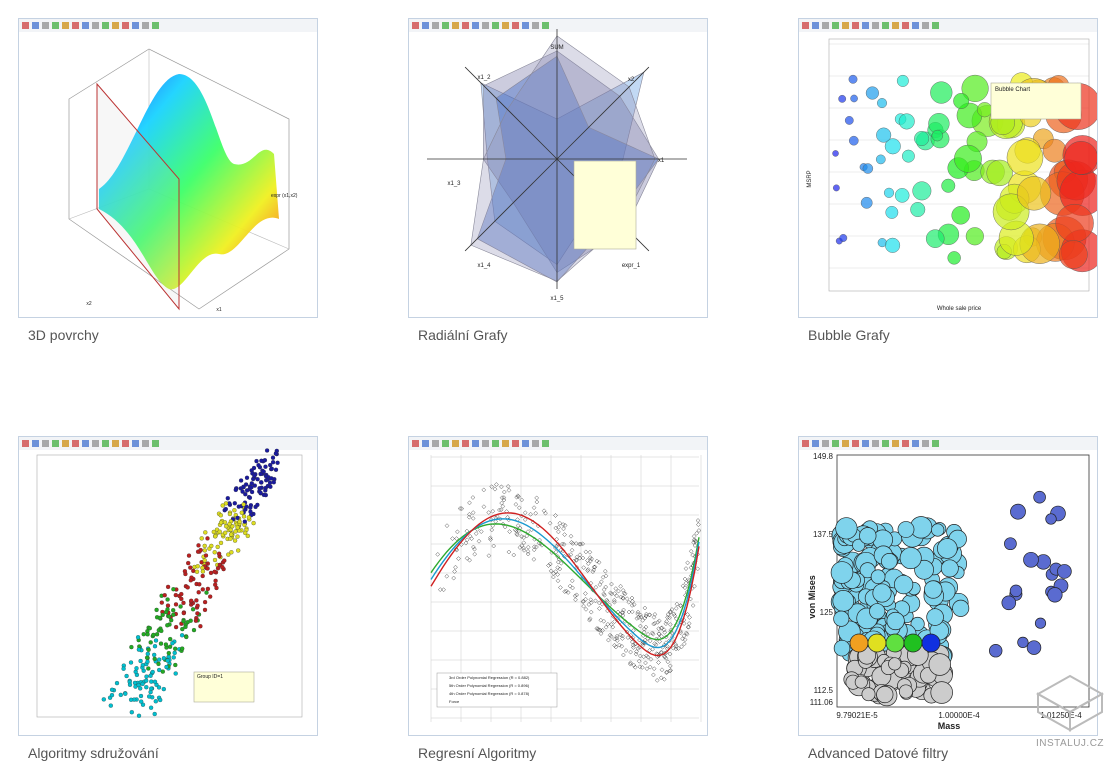  What do you see at coordinates (959, 715) in the screenshot?
I see `chart-label: 1.00000E-4` at bounding box center [959, 715].